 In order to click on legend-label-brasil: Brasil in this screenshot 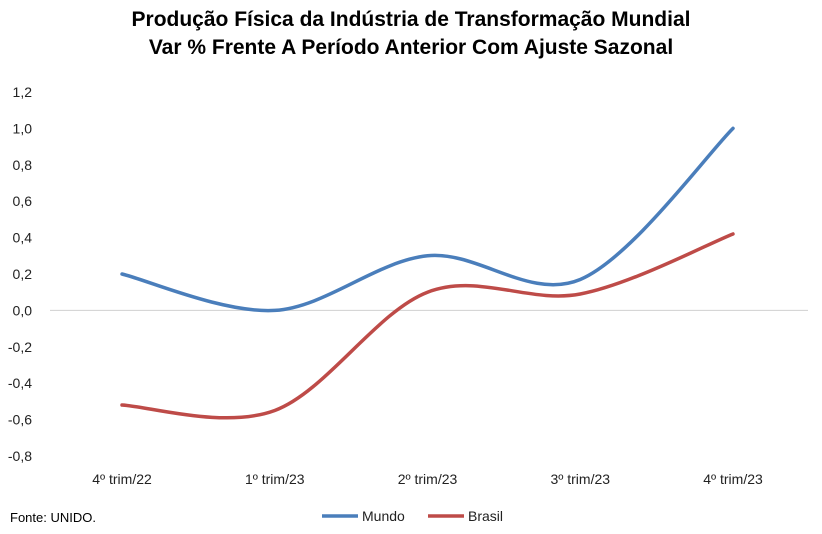, I will do `click(485, 516)`.